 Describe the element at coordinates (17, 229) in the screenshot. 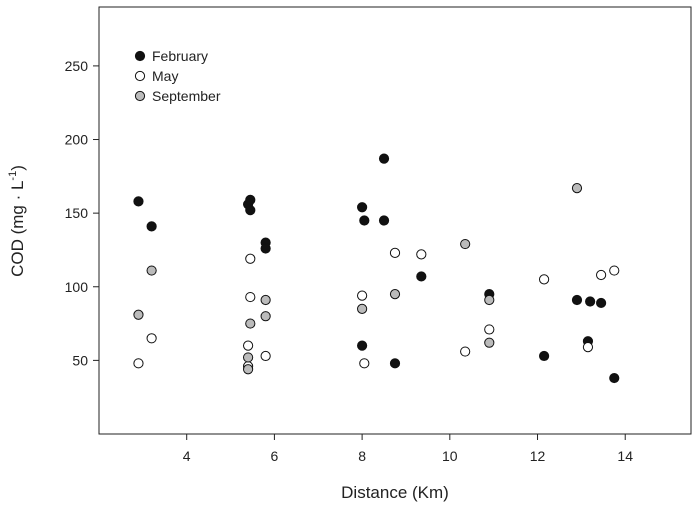

I see `y-axis-title-main: COD (mg · L` at that location.